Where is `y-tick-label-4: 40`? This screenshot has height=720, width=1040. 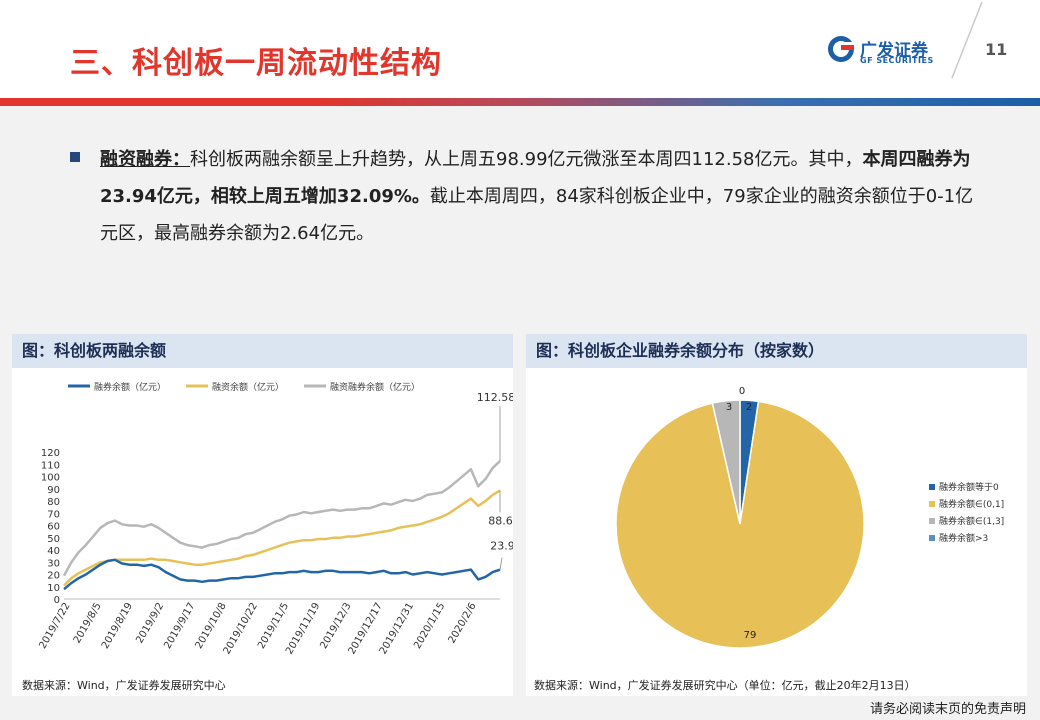 y-tick-label-4: 40 is located at coordinates (53, 551).